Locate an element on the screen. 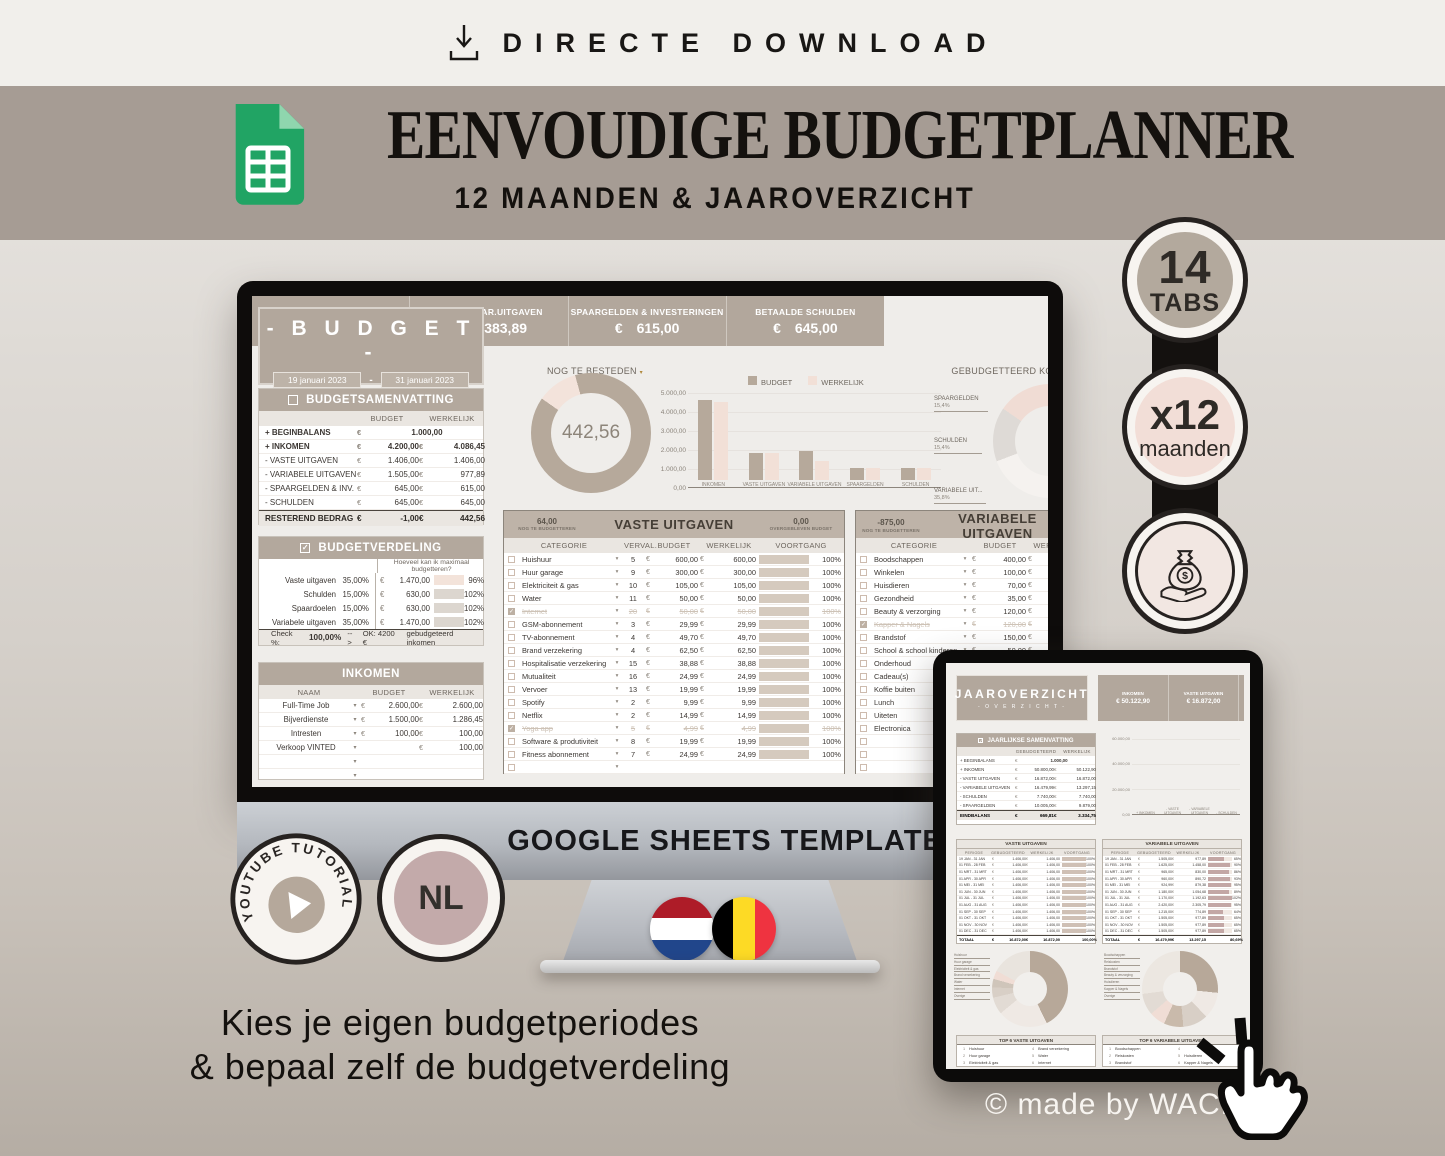 The image size is (1445, 1156). verdeling-checkbox is located at coordinates (305, 548).